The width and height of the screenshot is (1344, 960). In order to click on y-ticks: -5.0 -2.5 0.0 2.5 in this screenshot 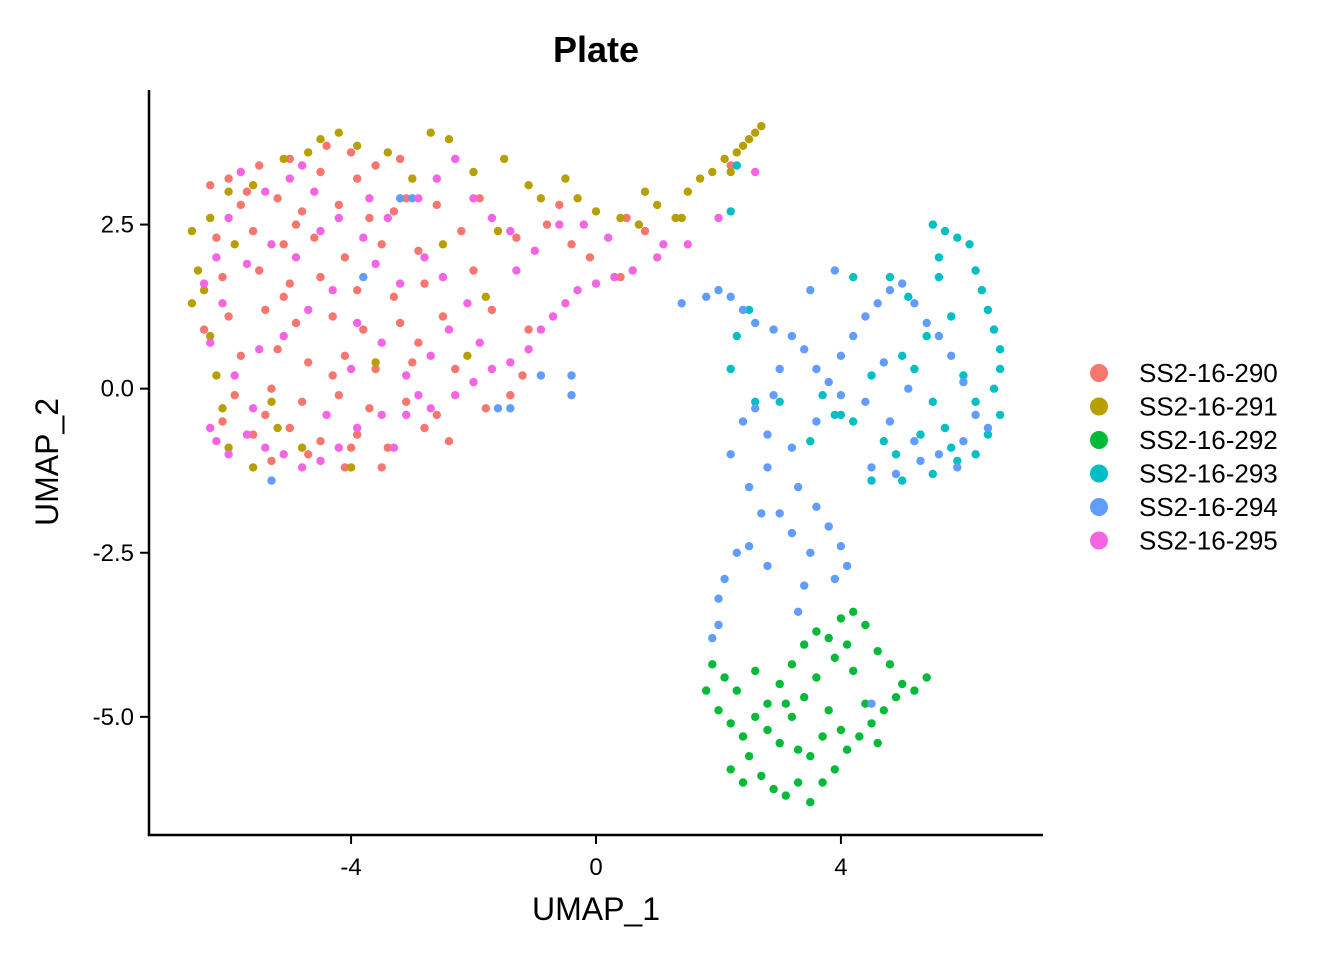, I will do `click(121, 471)`.